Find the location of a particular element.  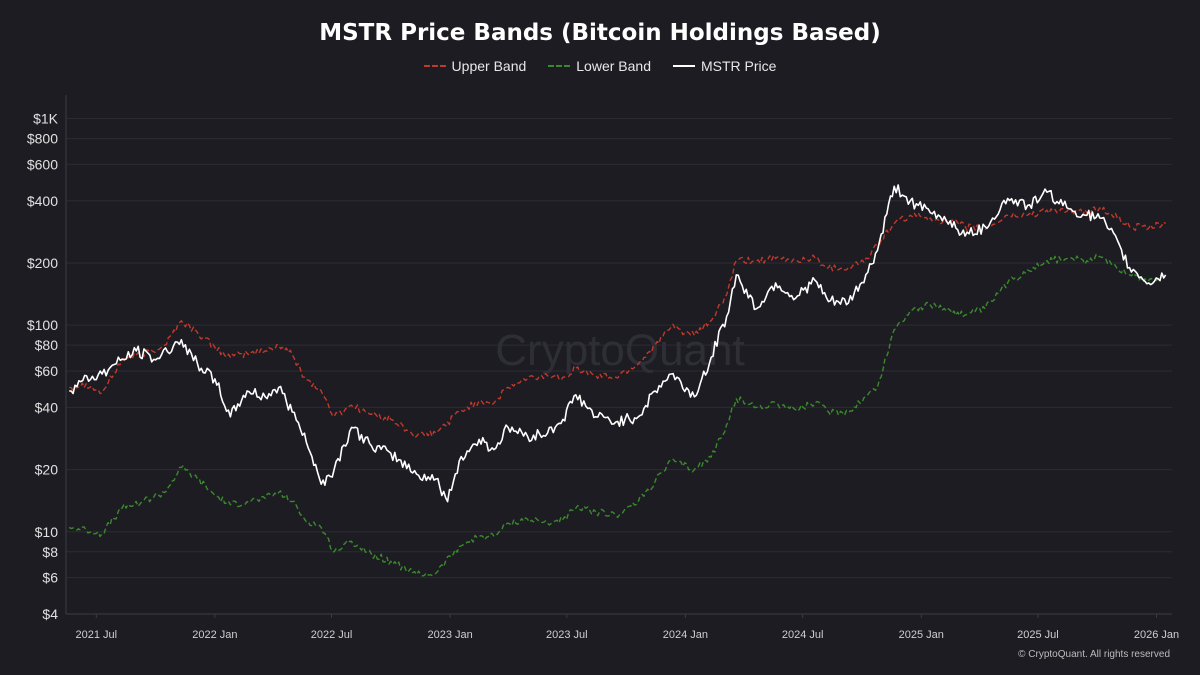

y-tick-label: $100 is located at coordinates (42, 325).